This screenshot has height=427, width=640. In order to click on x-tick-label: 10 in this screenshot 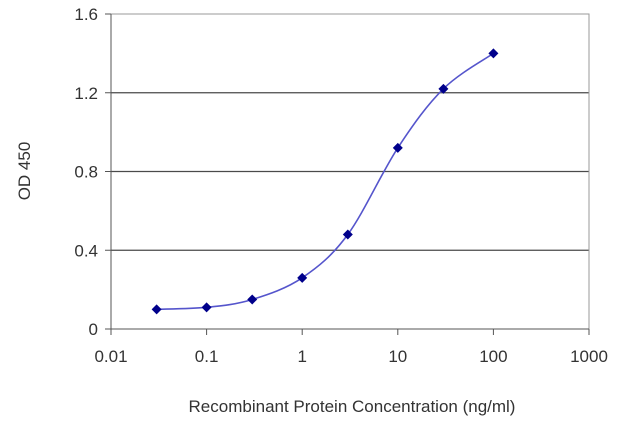, I will do `click(397, 356)`.